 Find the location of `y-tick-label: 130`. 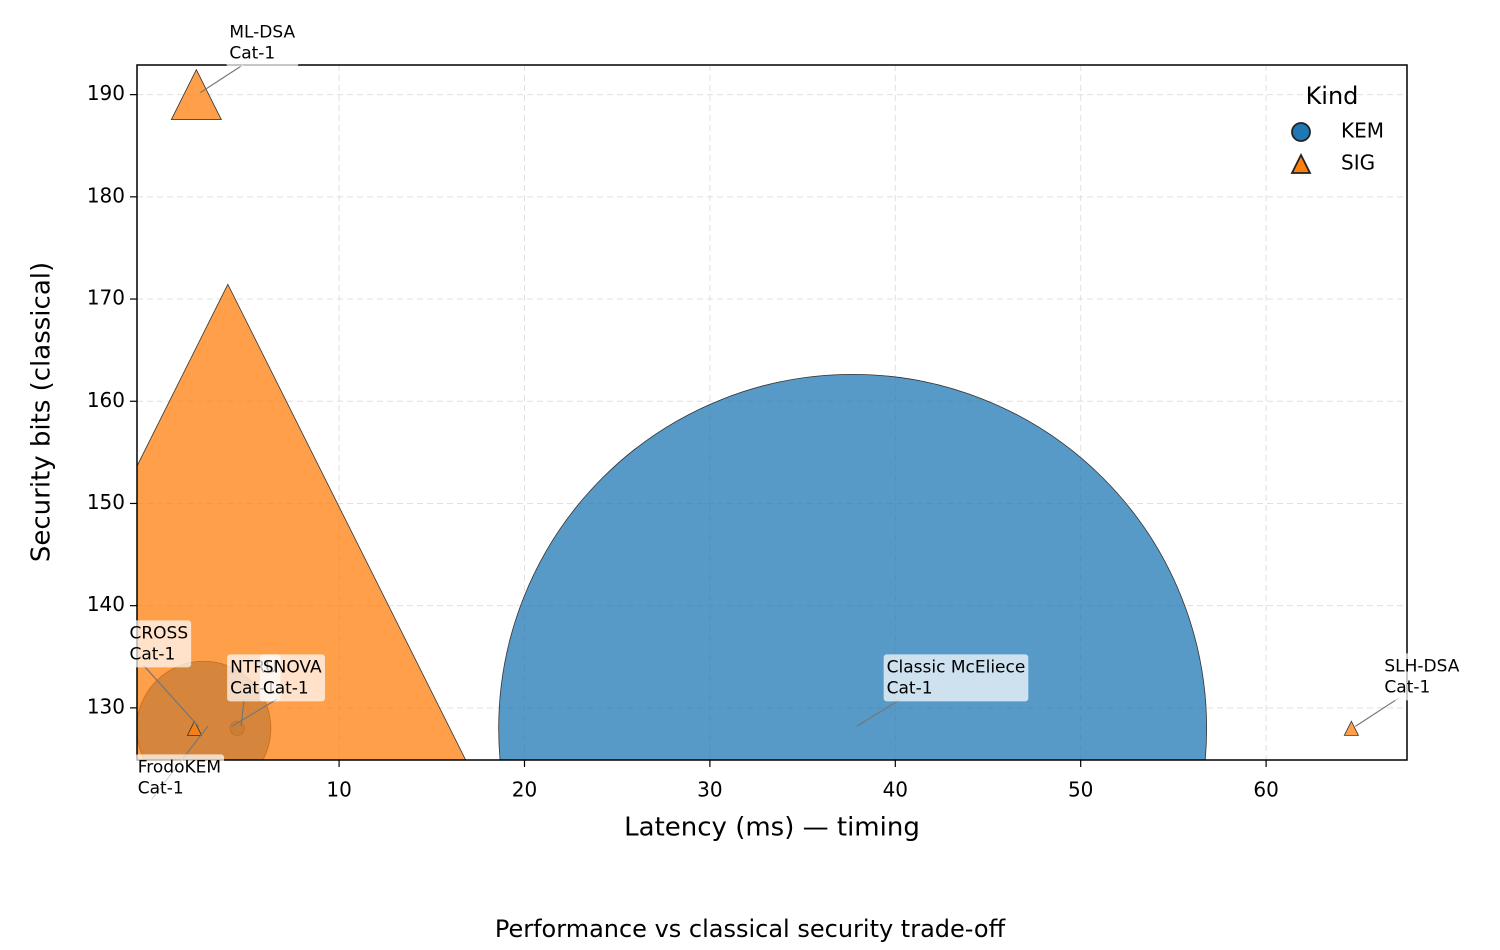

y-tick-label: 130 is located at coordinates (106, 706).